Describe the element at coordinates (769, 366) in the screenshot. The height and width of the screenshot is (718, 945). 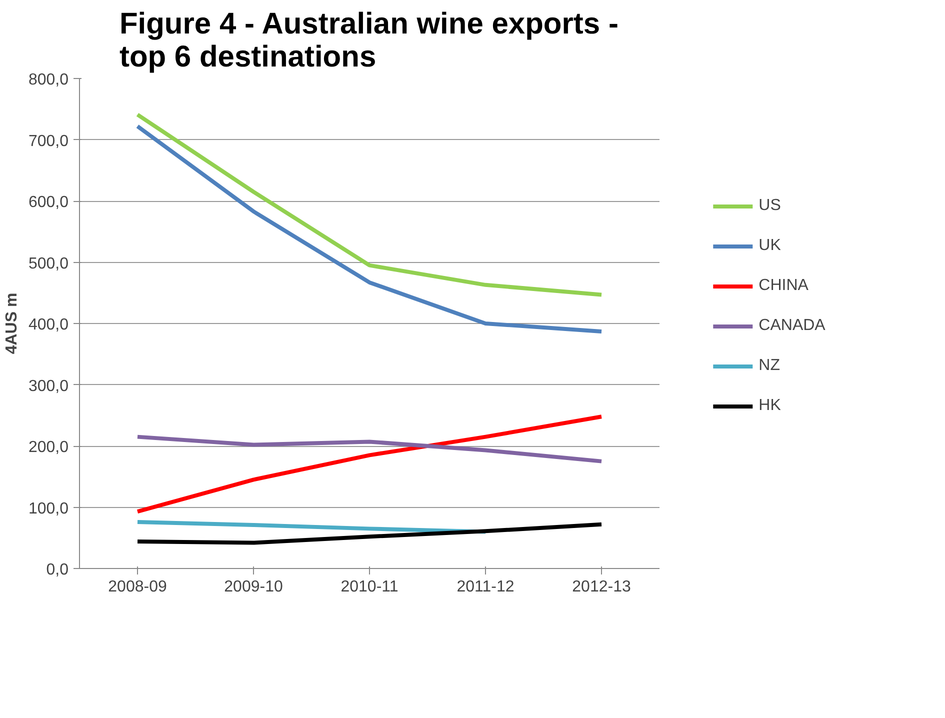
I see `legend-label: NZ` at that location.